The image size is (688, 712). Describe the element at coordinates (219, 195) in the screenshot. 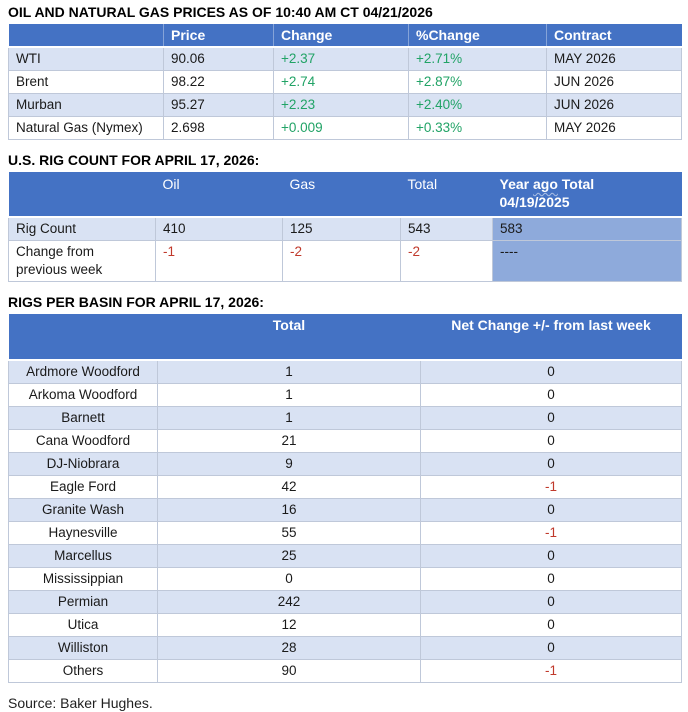

I see `oil-column-header: Oil` at that location.